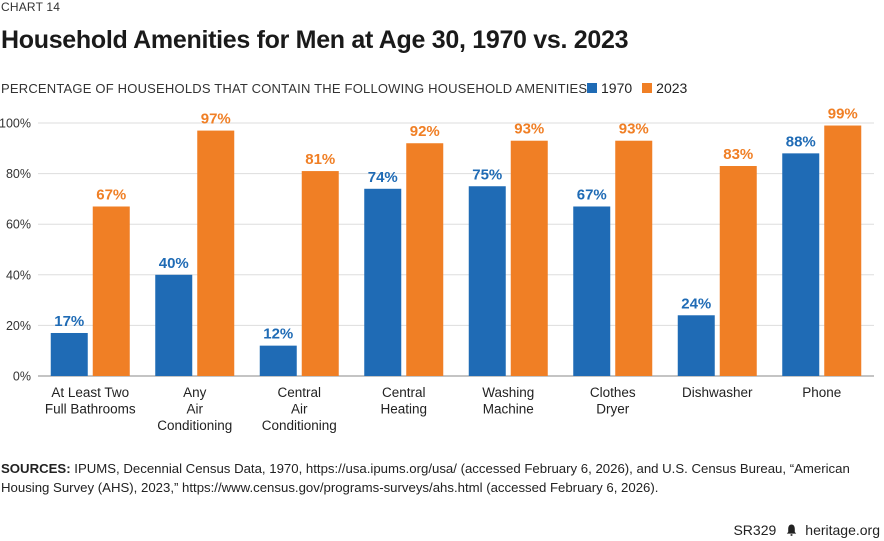  What do you see at coordinates (36, 468) in the screenshot?
I see `sources-label: SOURCES:` at bounding box center [36, 468].